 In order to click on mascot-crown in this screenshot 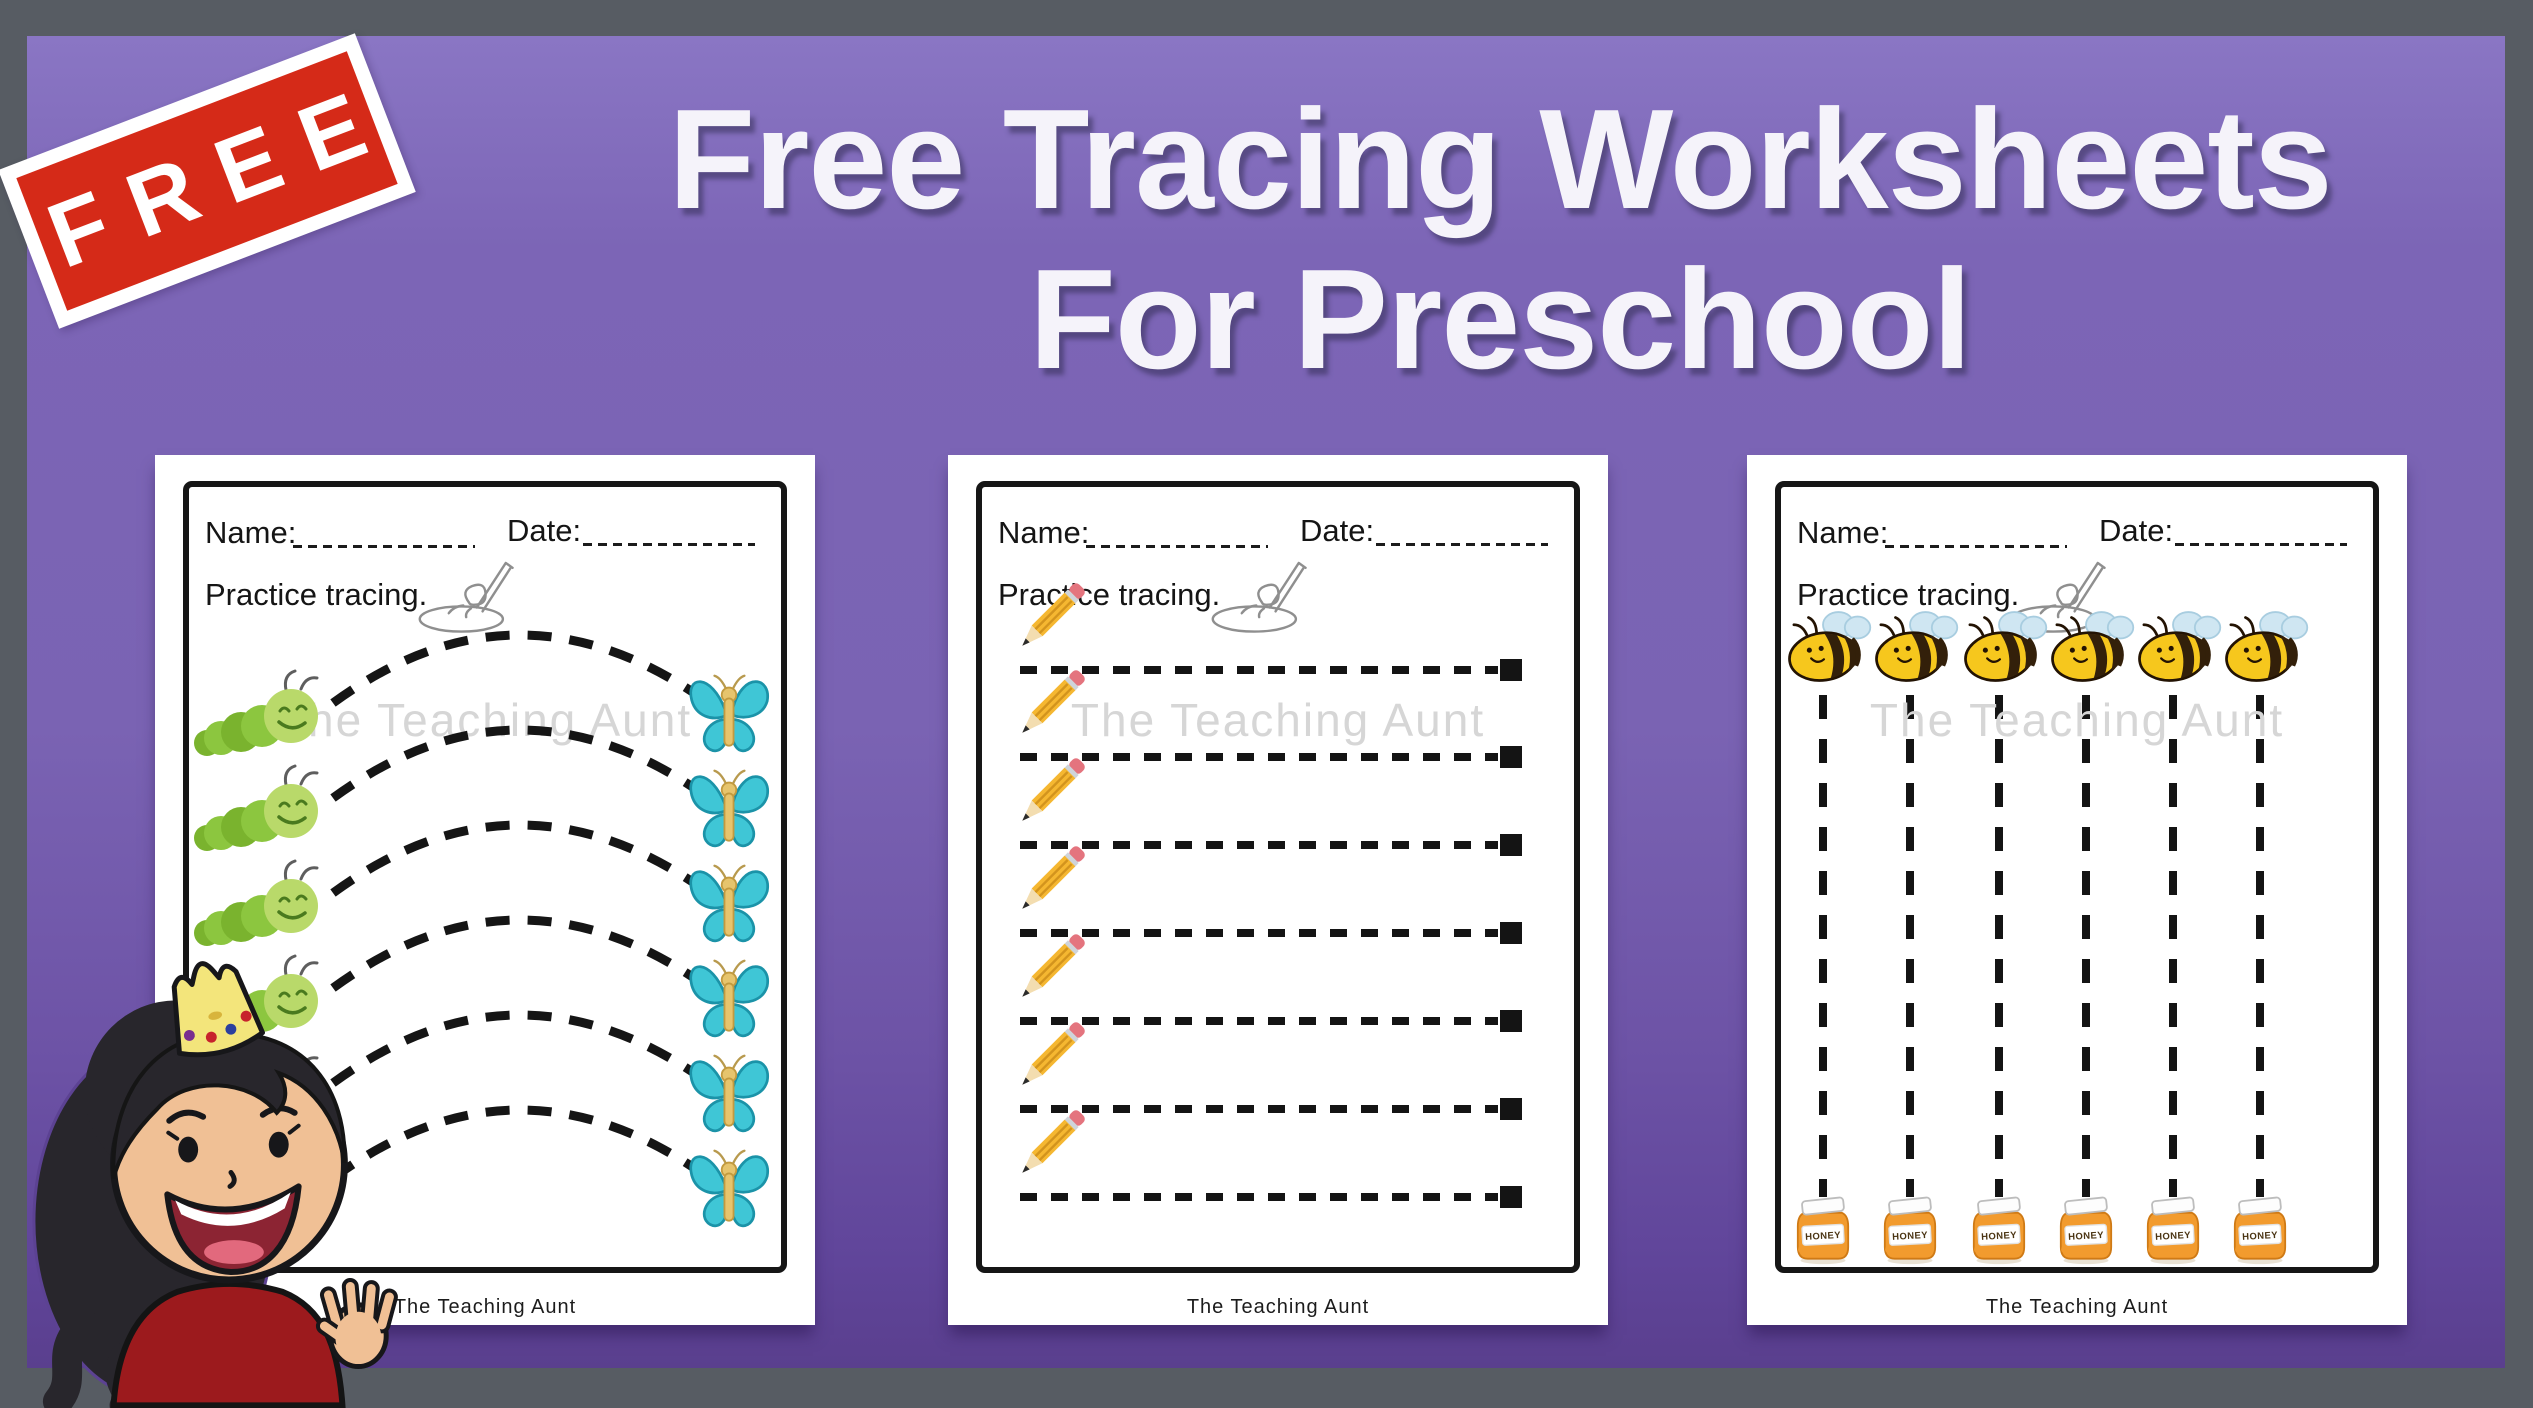, I will do `click(218, 1009)`.